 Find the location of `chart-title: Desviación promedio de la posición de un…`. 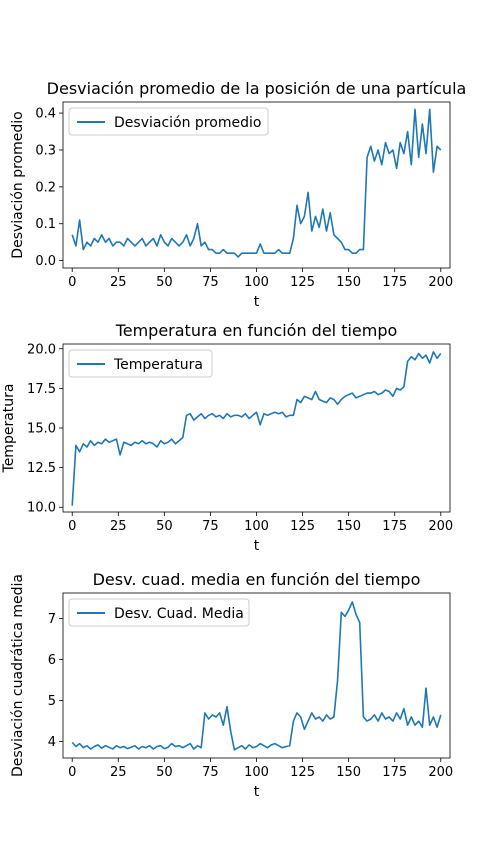

chart-title: Desviación promedio de la posición de un… is located at coordinates (257, 88).